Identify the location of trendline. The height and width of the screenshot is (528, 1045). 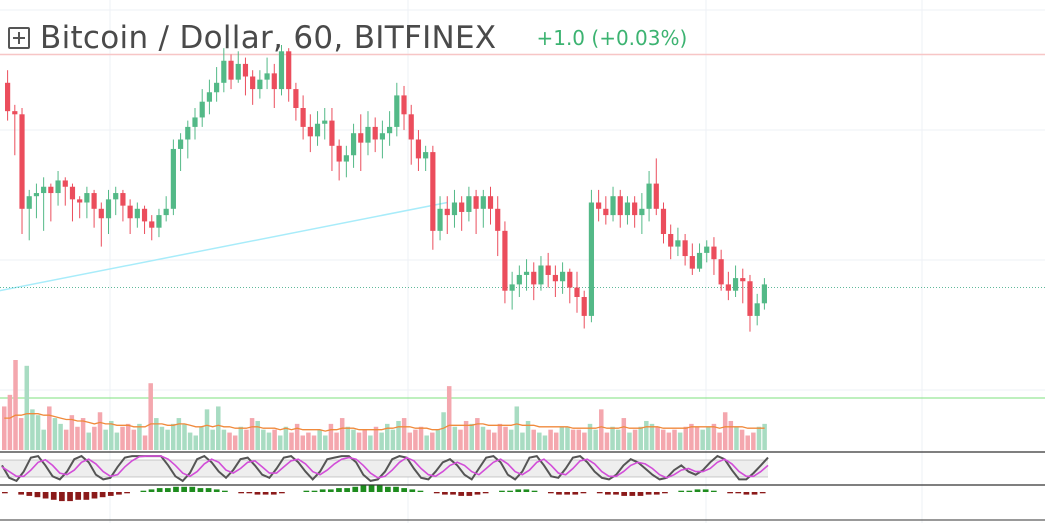
(224, 246).